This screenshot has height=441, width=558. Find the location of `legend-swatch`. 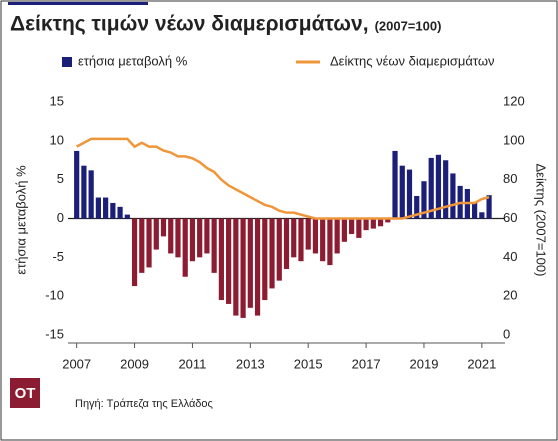

legend-swatch is located at coordinates (67, 62).